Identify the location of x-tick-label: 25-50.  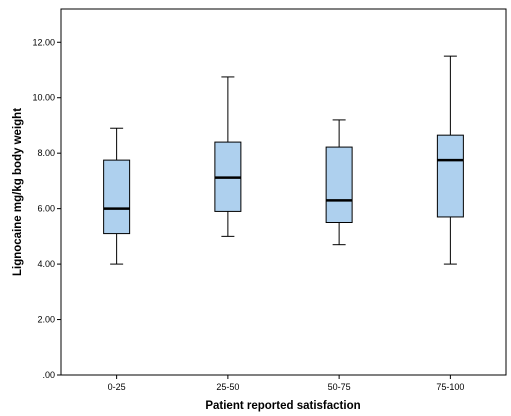
(227, 387).